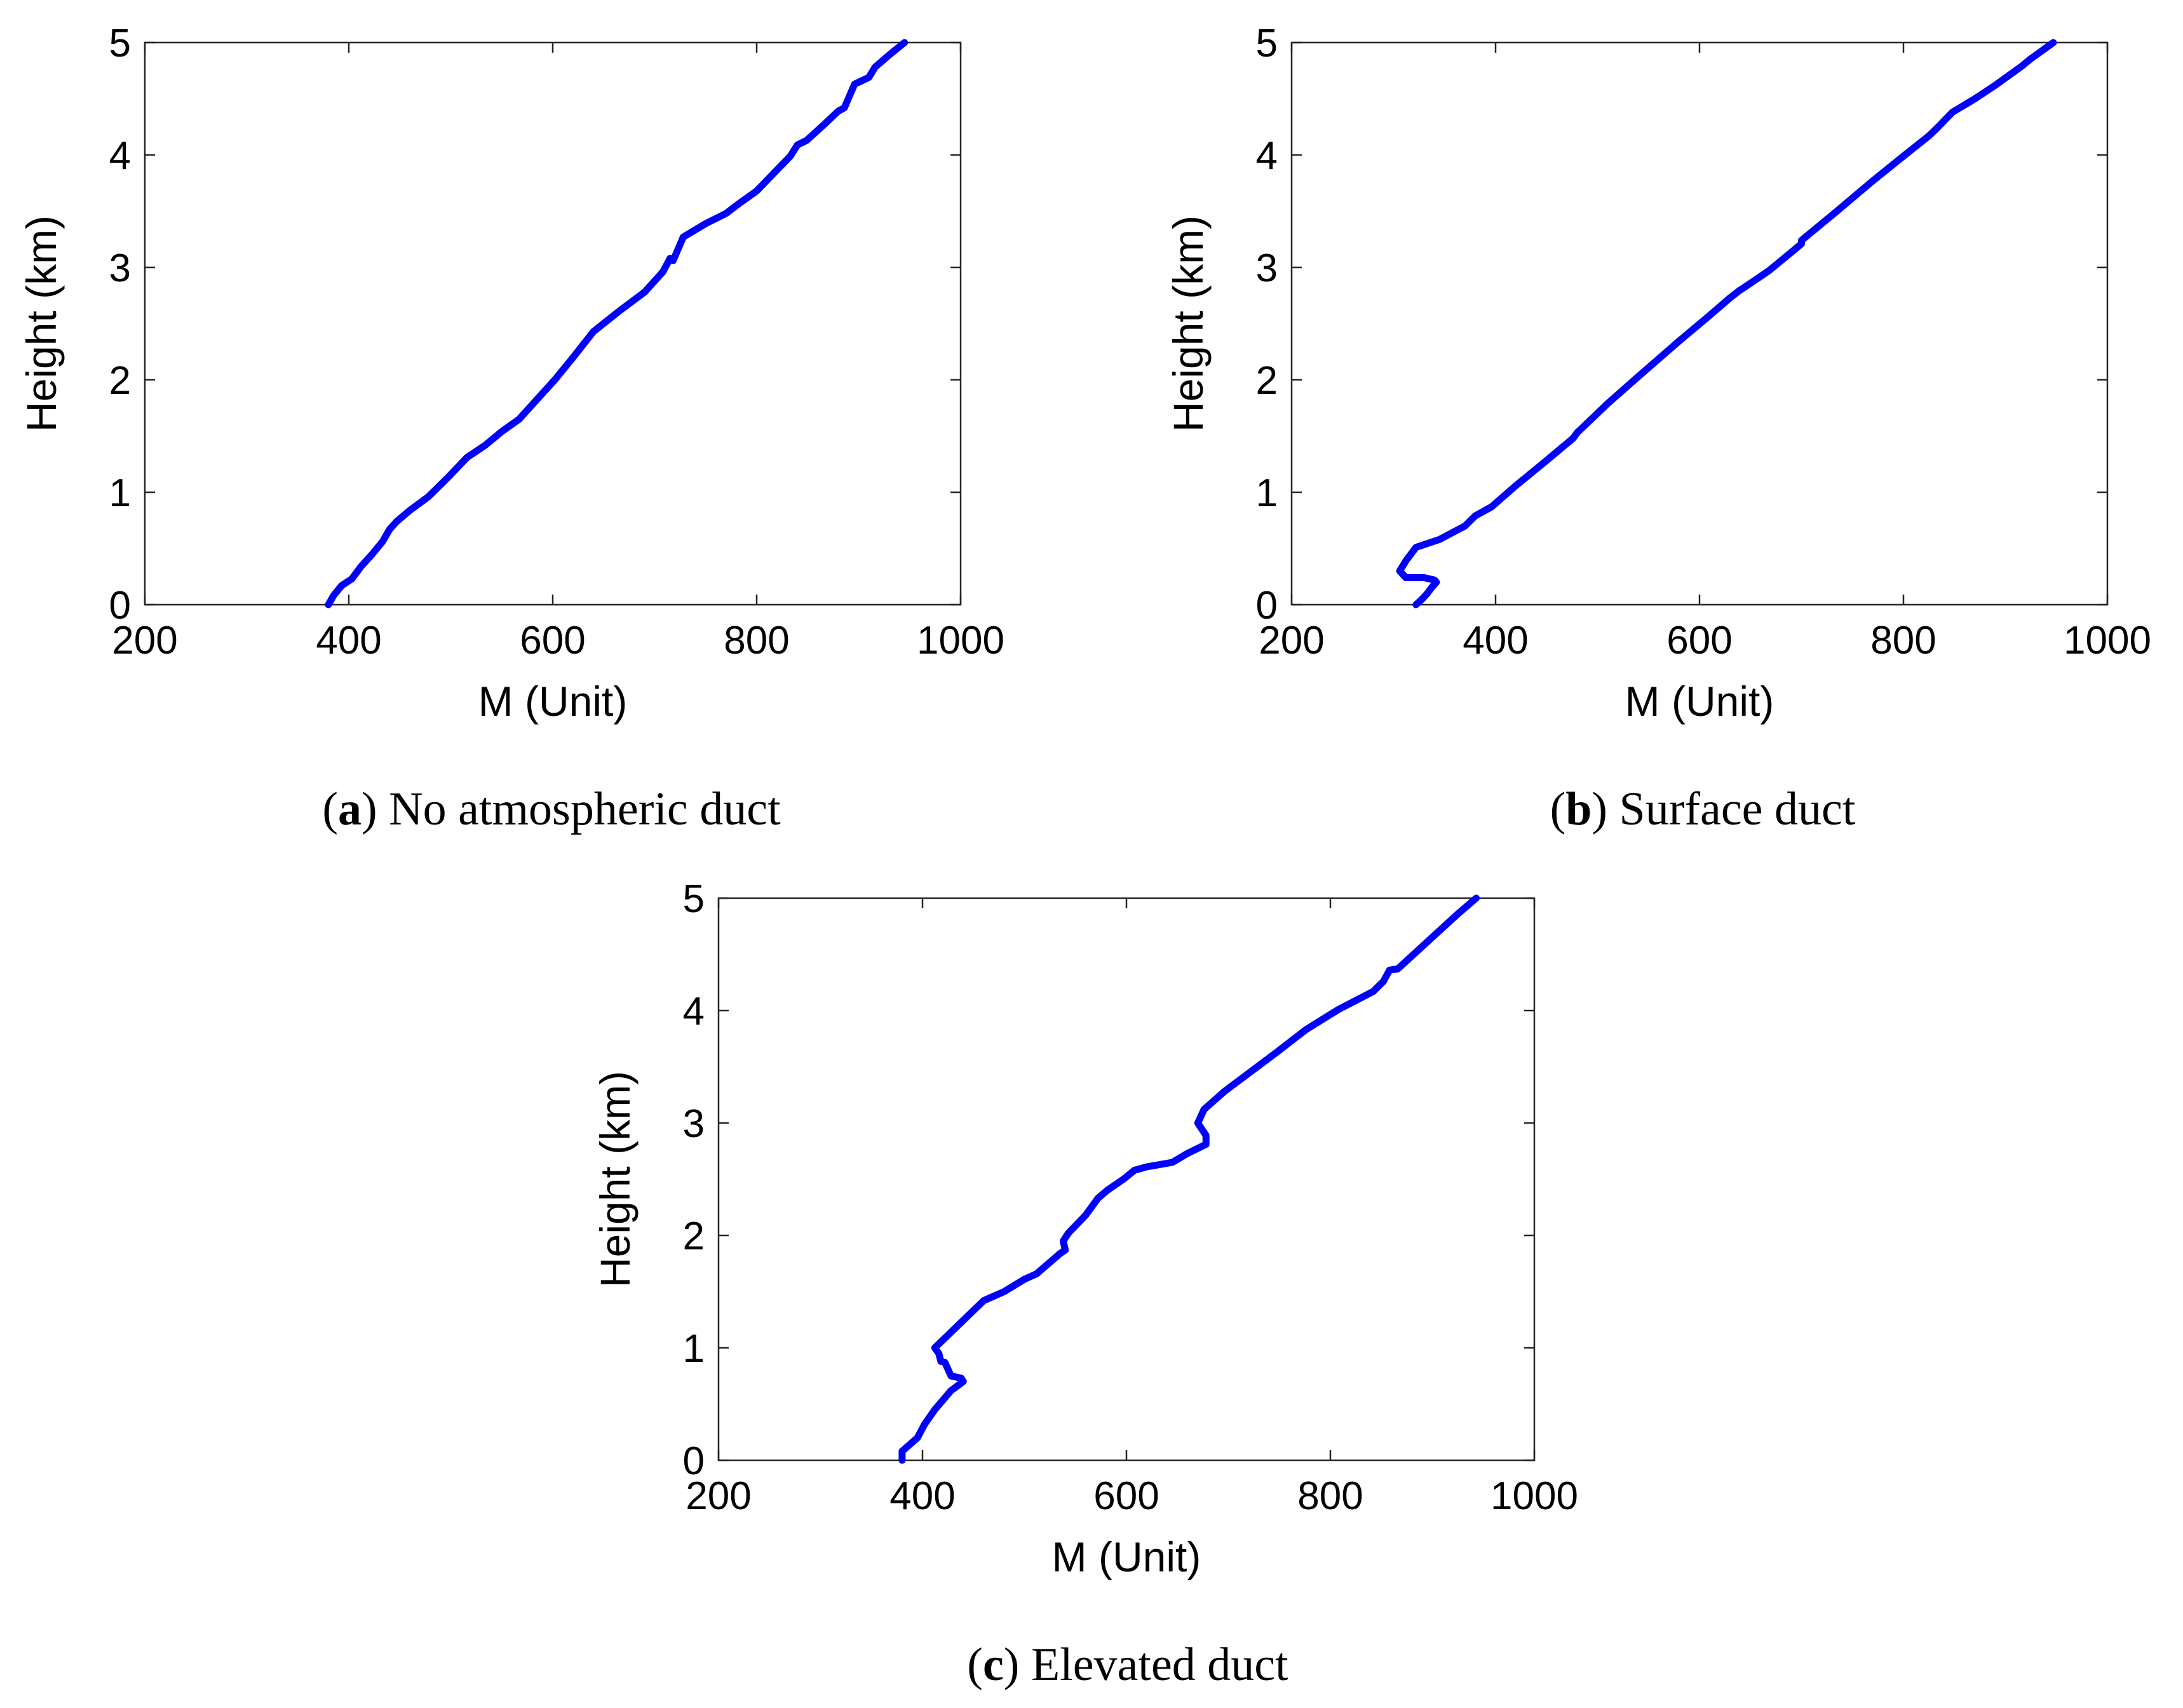 The image size is (2183, 1708). Describe the element at coordinates (571, 809) in the screenshot. I see `caption-text: ) No atmospheric duct` at that location.